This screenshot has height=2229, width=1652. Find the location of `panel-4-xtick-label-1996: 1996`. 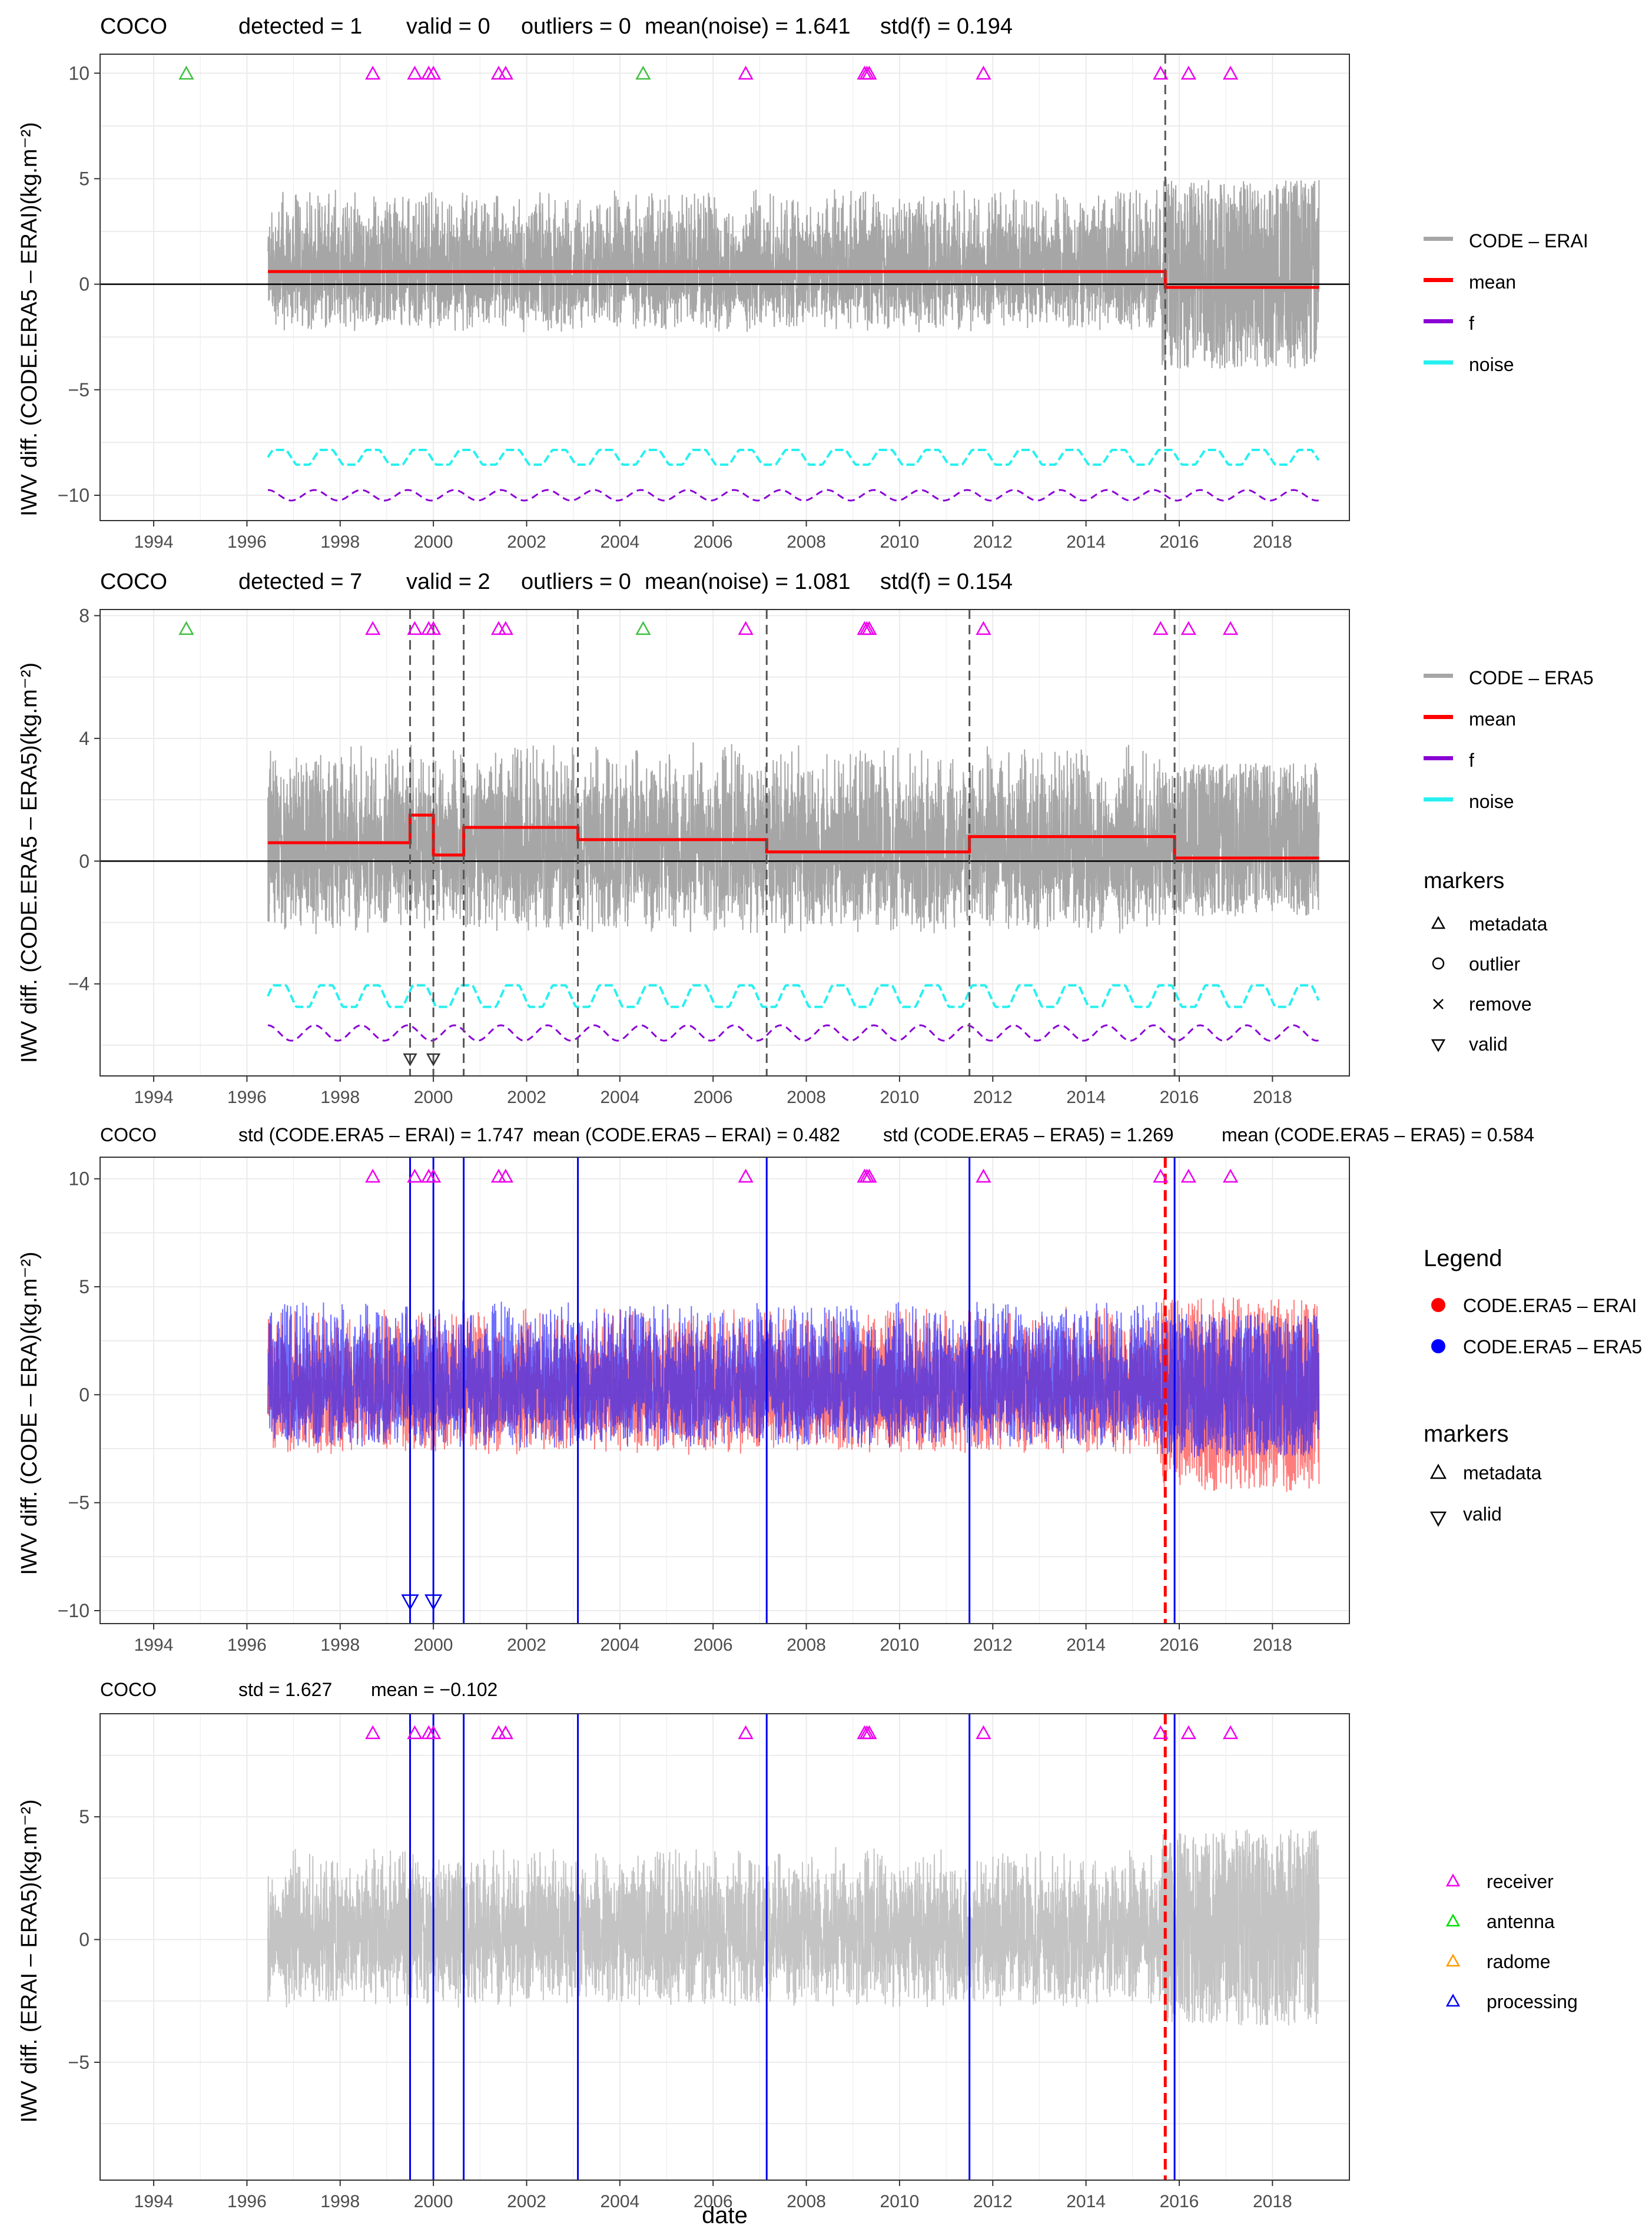

panel-4-xtick-label-1996: 1996 is located at coordinates (247, 2201).